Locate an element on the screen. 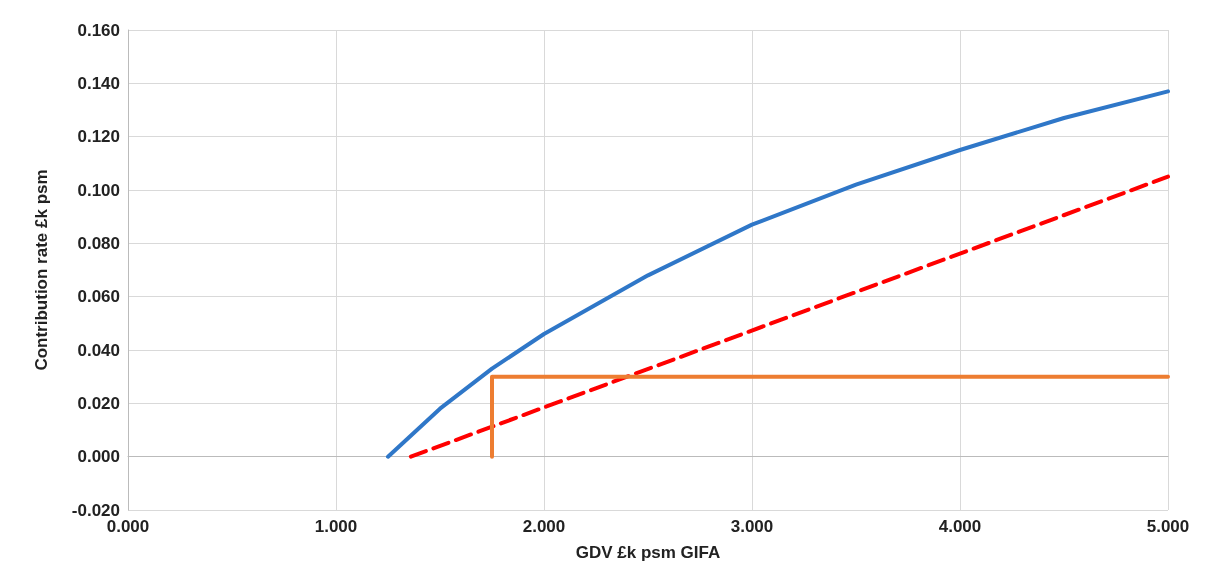 Image resolution: width=1225 pixels, height=576 pixels. y-tick-label: 0.140 is located at coordinates (98, 83).